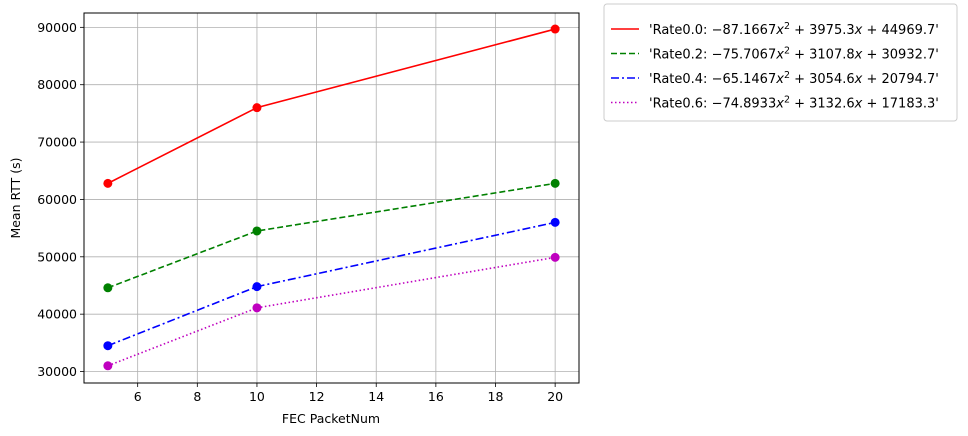 The image size is (968, 436). I want to click on x-tick-label: 18, so click(496, 396).